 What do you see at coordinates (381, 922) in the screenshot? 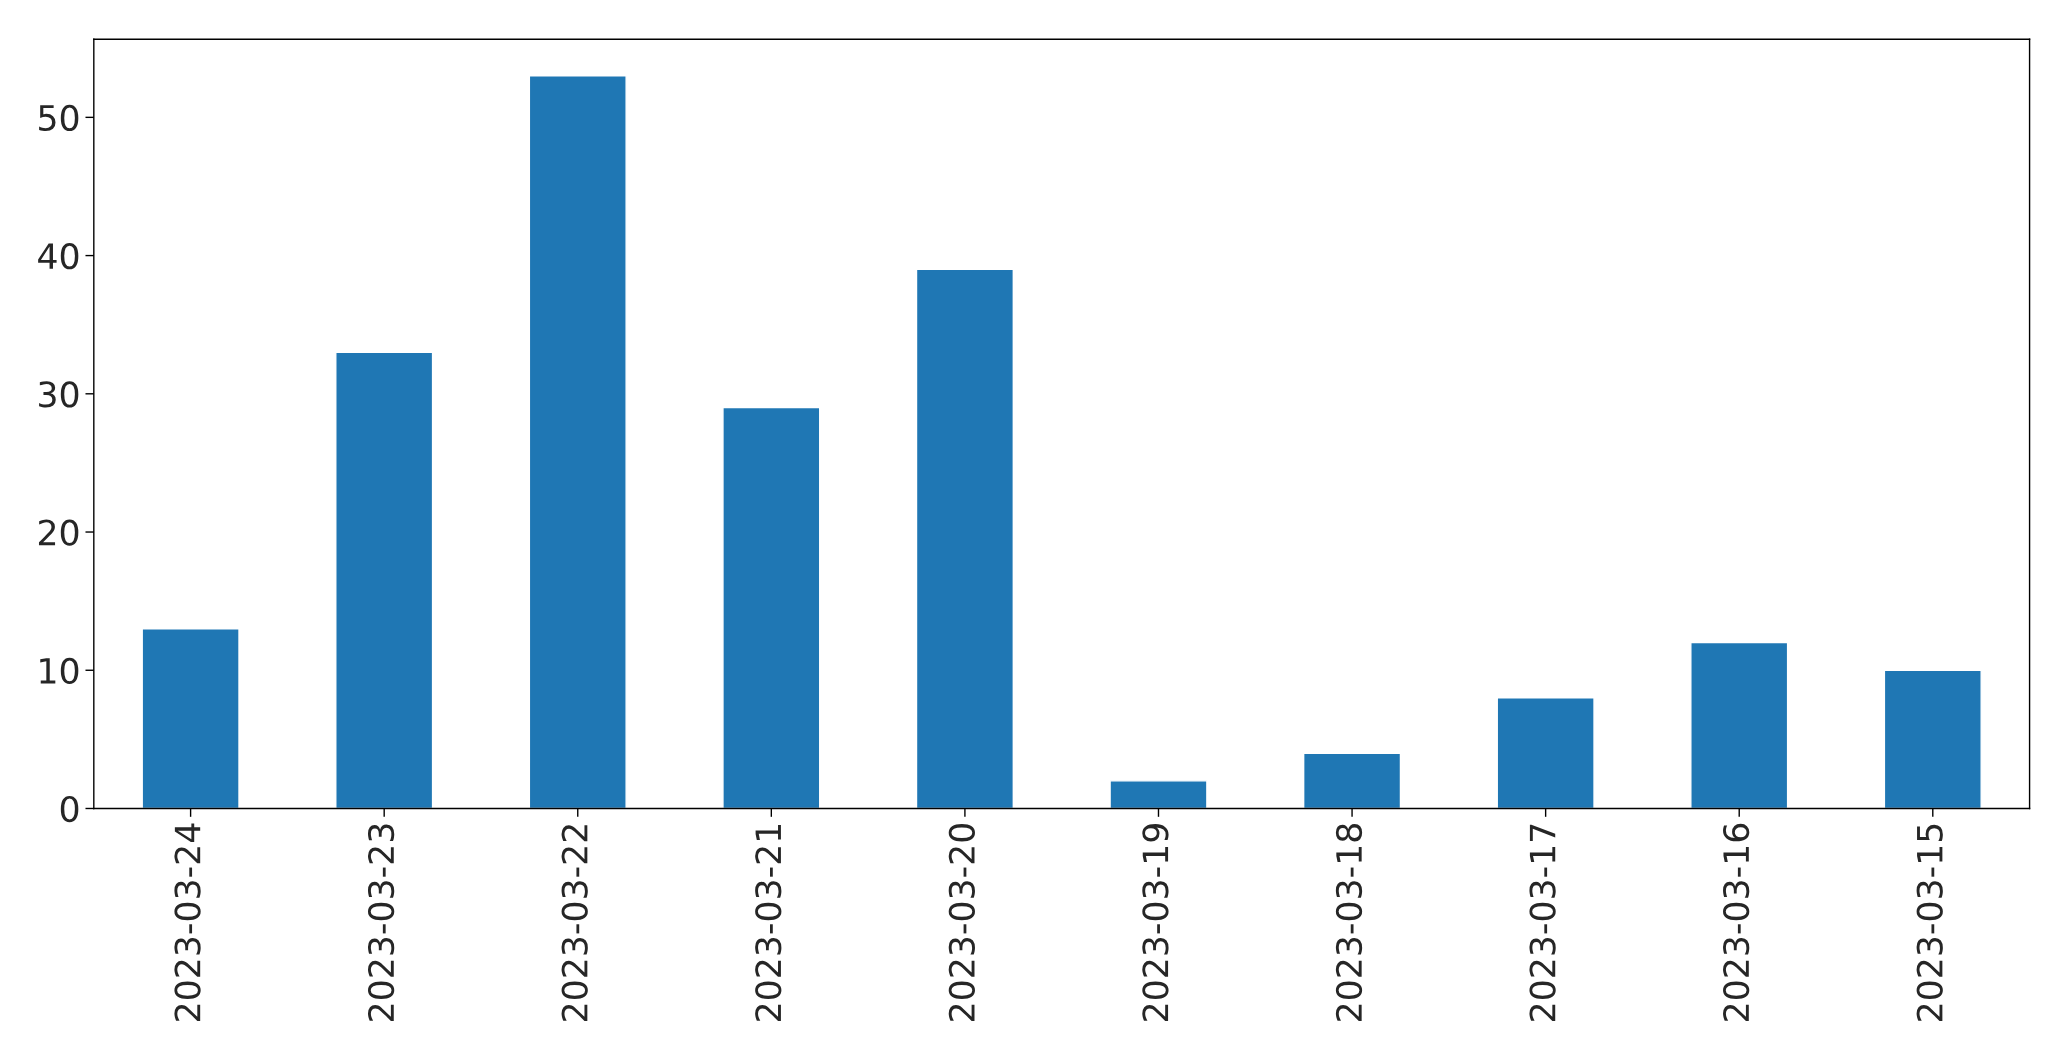
I see `x-tick-label: 2023-03-23` at bounding box center [381, 922].